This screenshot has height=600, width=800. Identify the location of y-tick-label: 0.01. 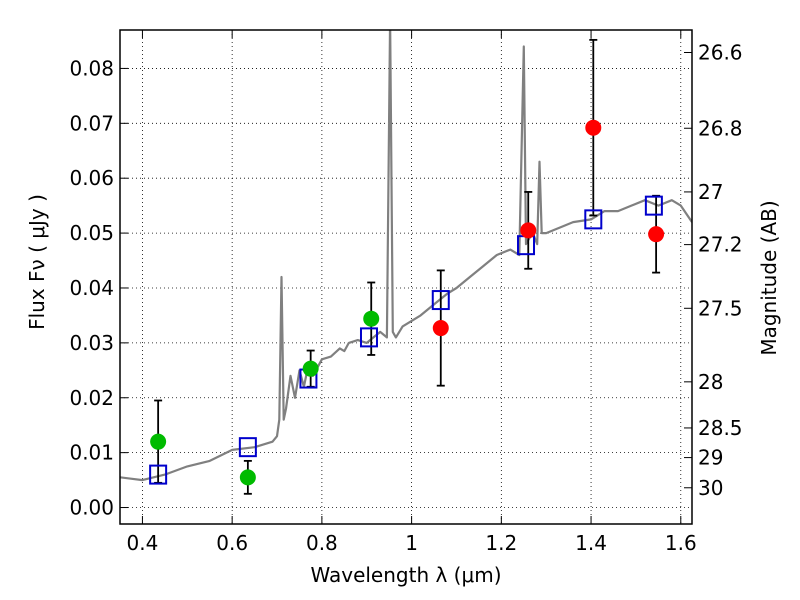
(91, 453).